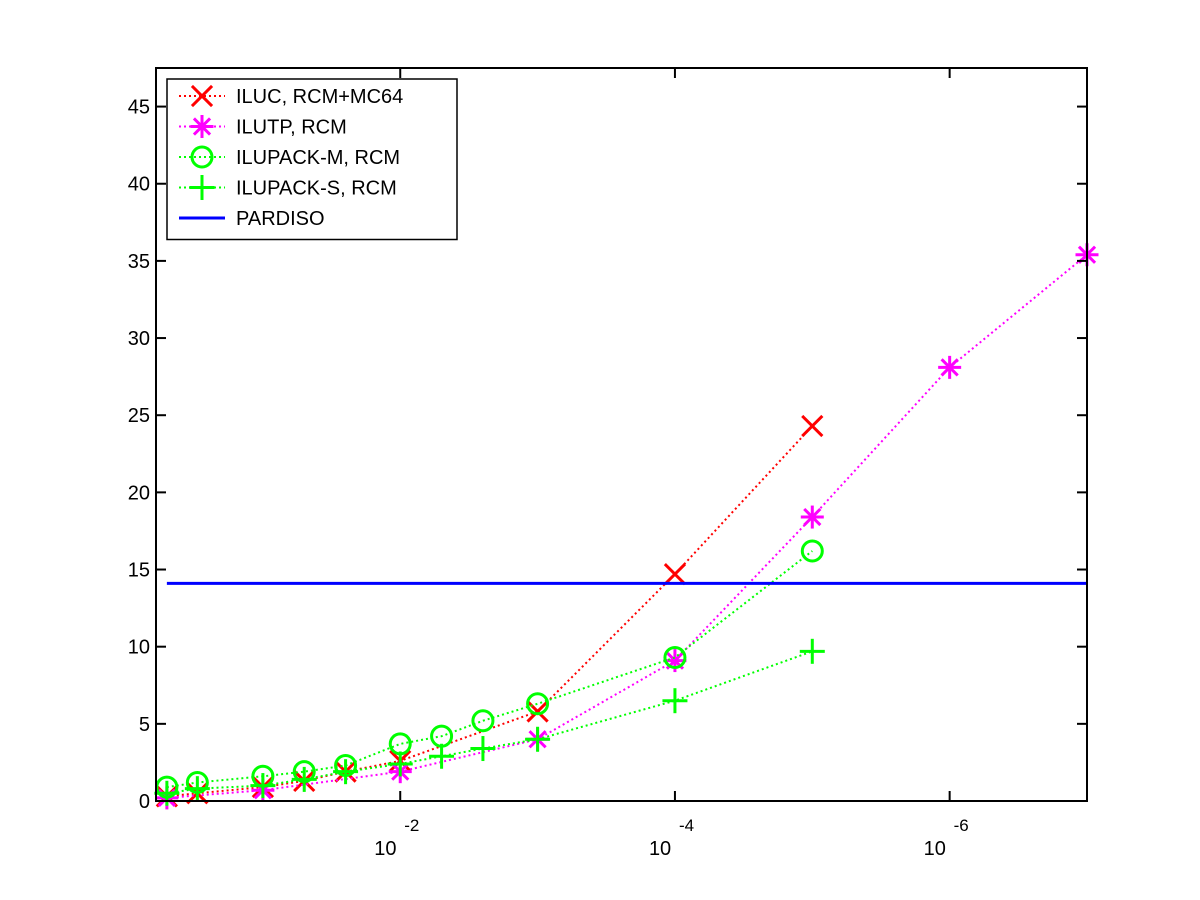 The image size is (1200, 900). I want to click on y-tick-label: 30, so click(139, 339).